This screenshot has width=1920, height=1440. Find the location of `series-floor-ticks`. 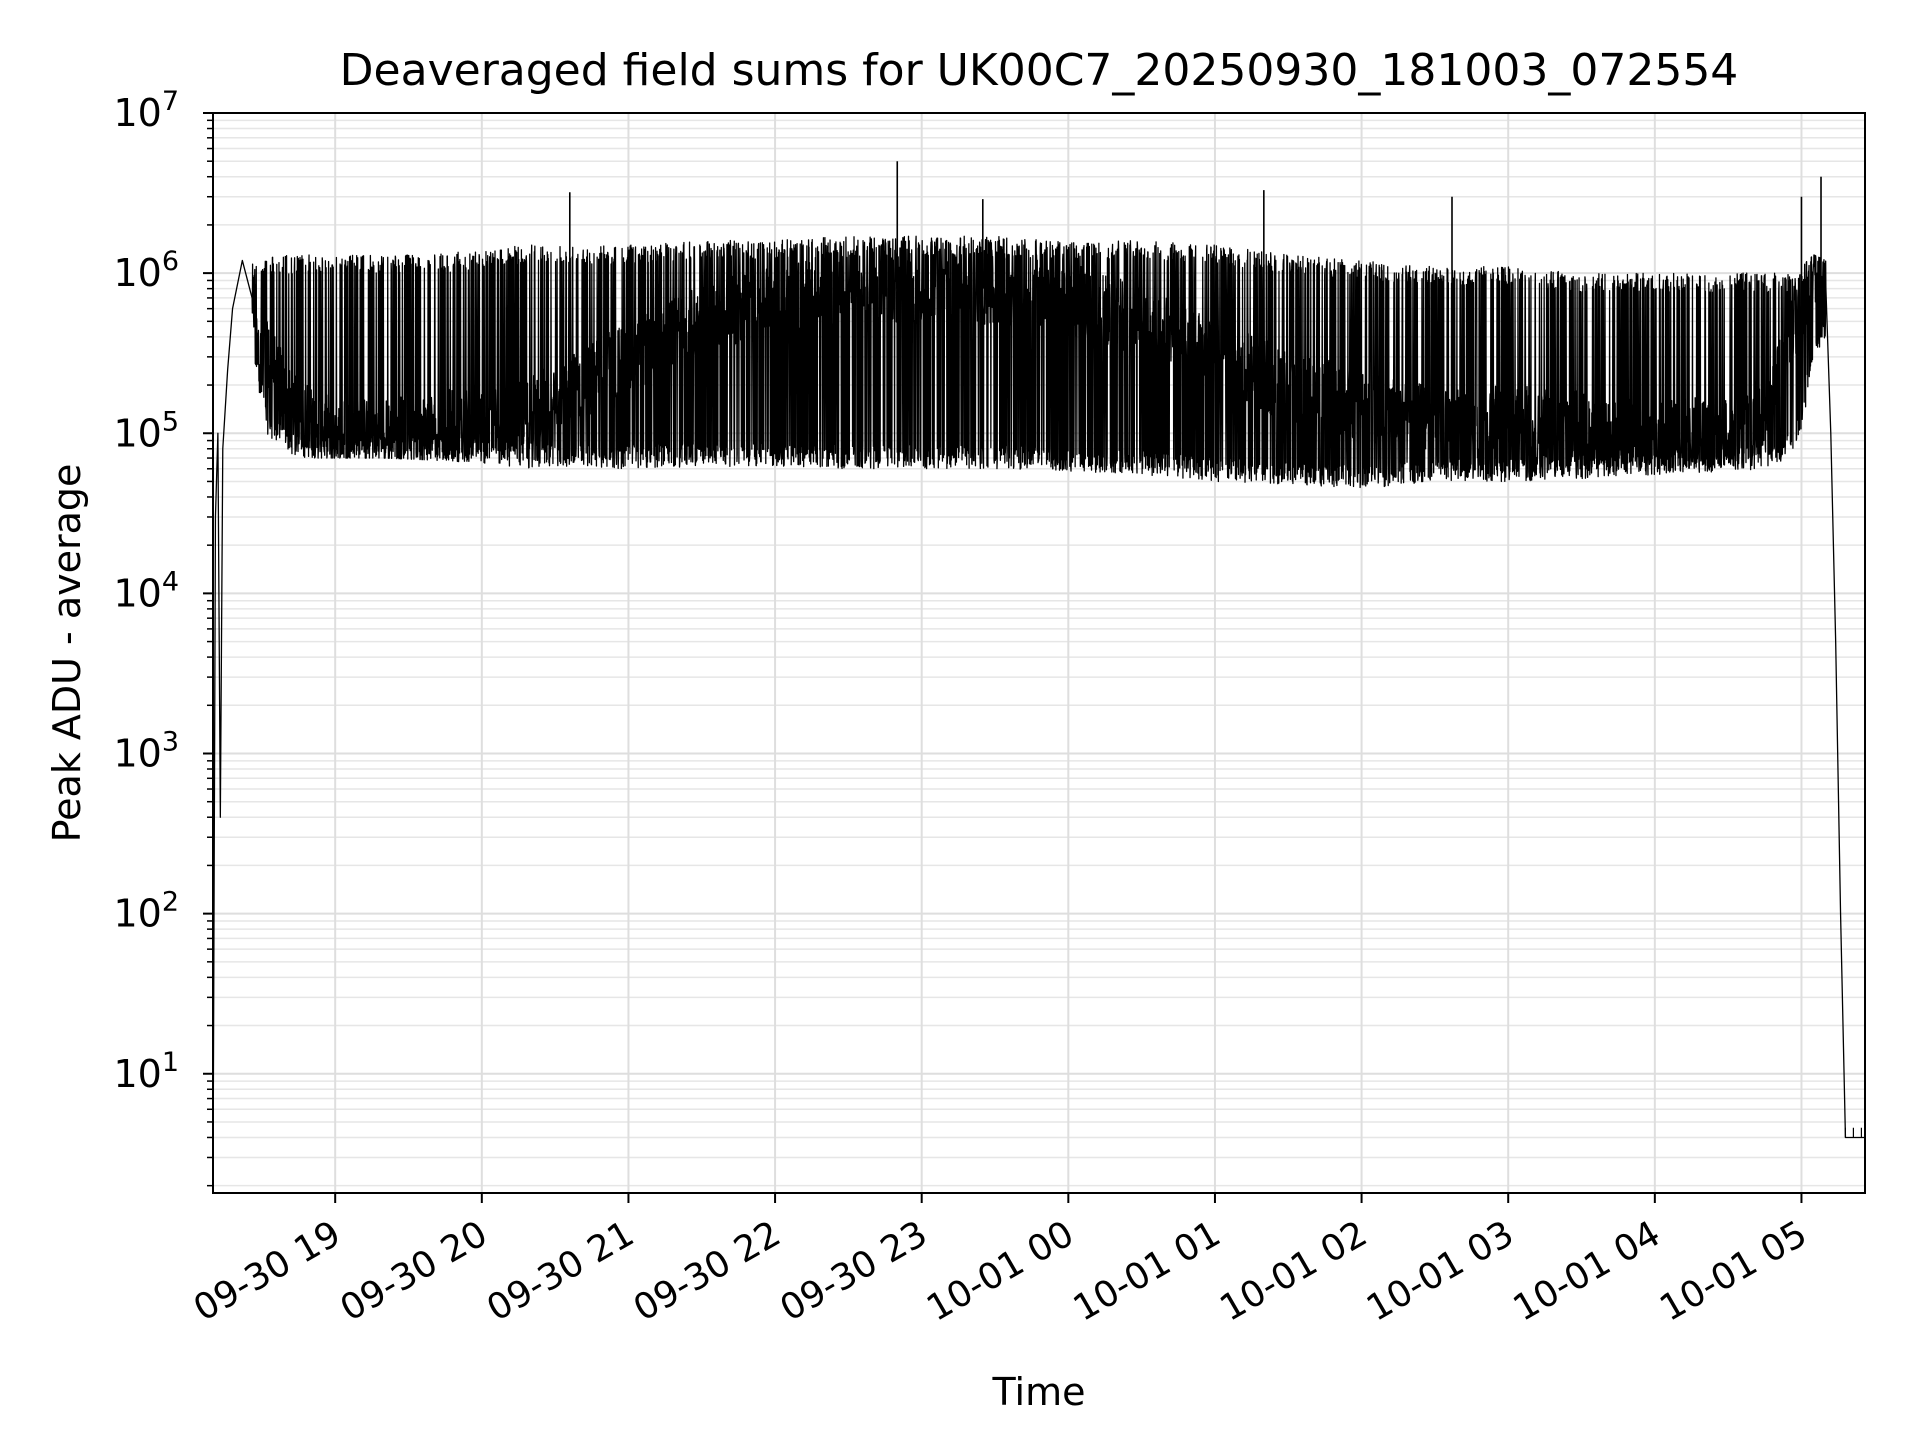

series-floor-ticks is located at coordinates (1853, 1132).